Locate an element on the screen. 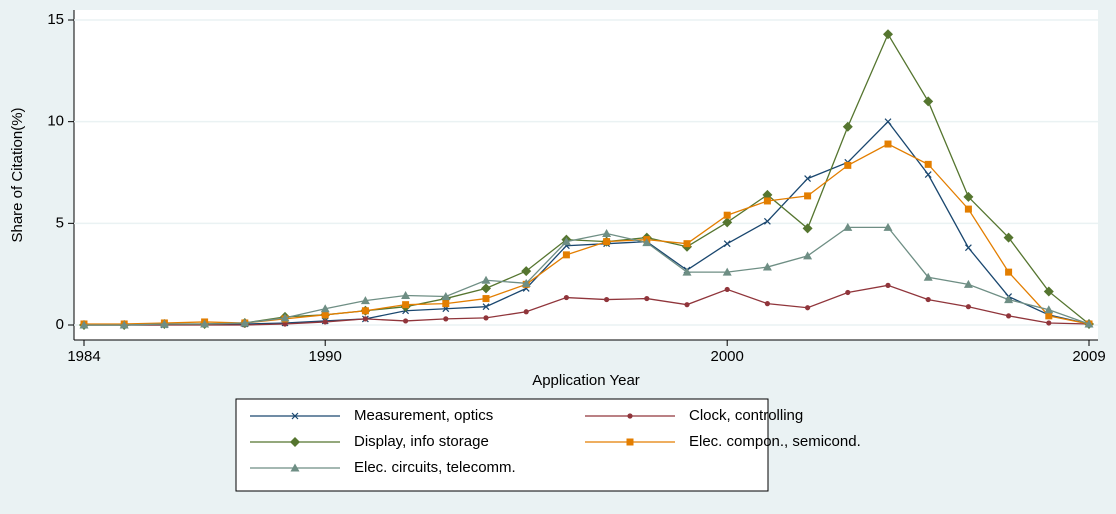 This screenshot has width=1116, height=514. y-axis-label: Share of Citation(%) is located at coordinates (17, 174).